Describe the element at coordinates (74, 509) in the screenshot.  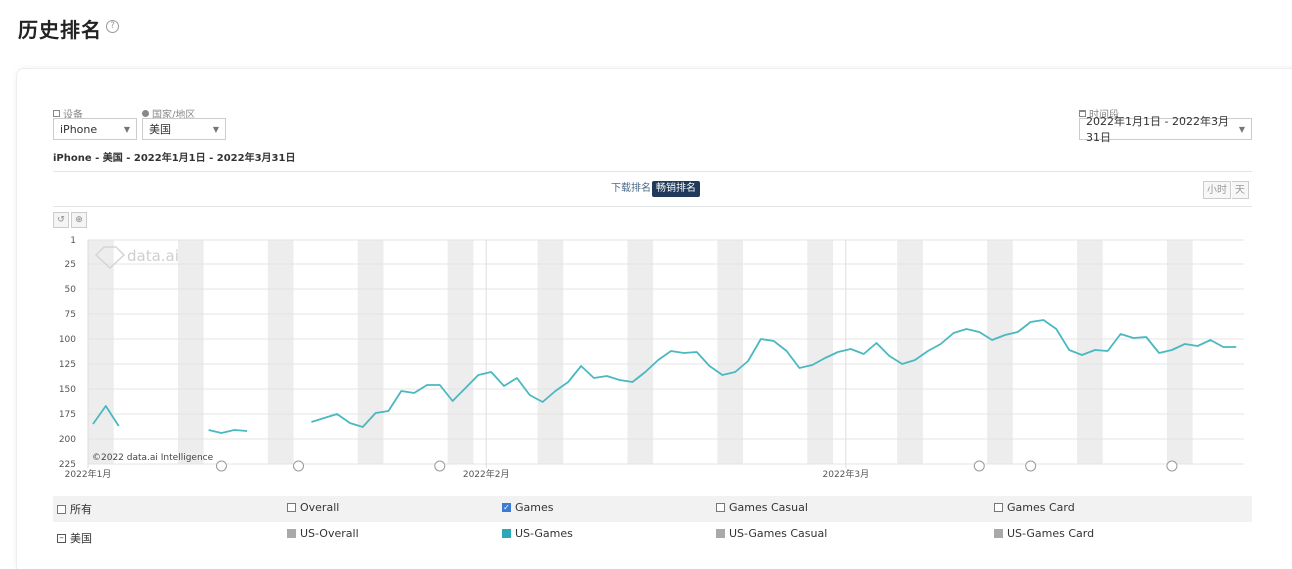
I see `legend-all: 所有` at that location.